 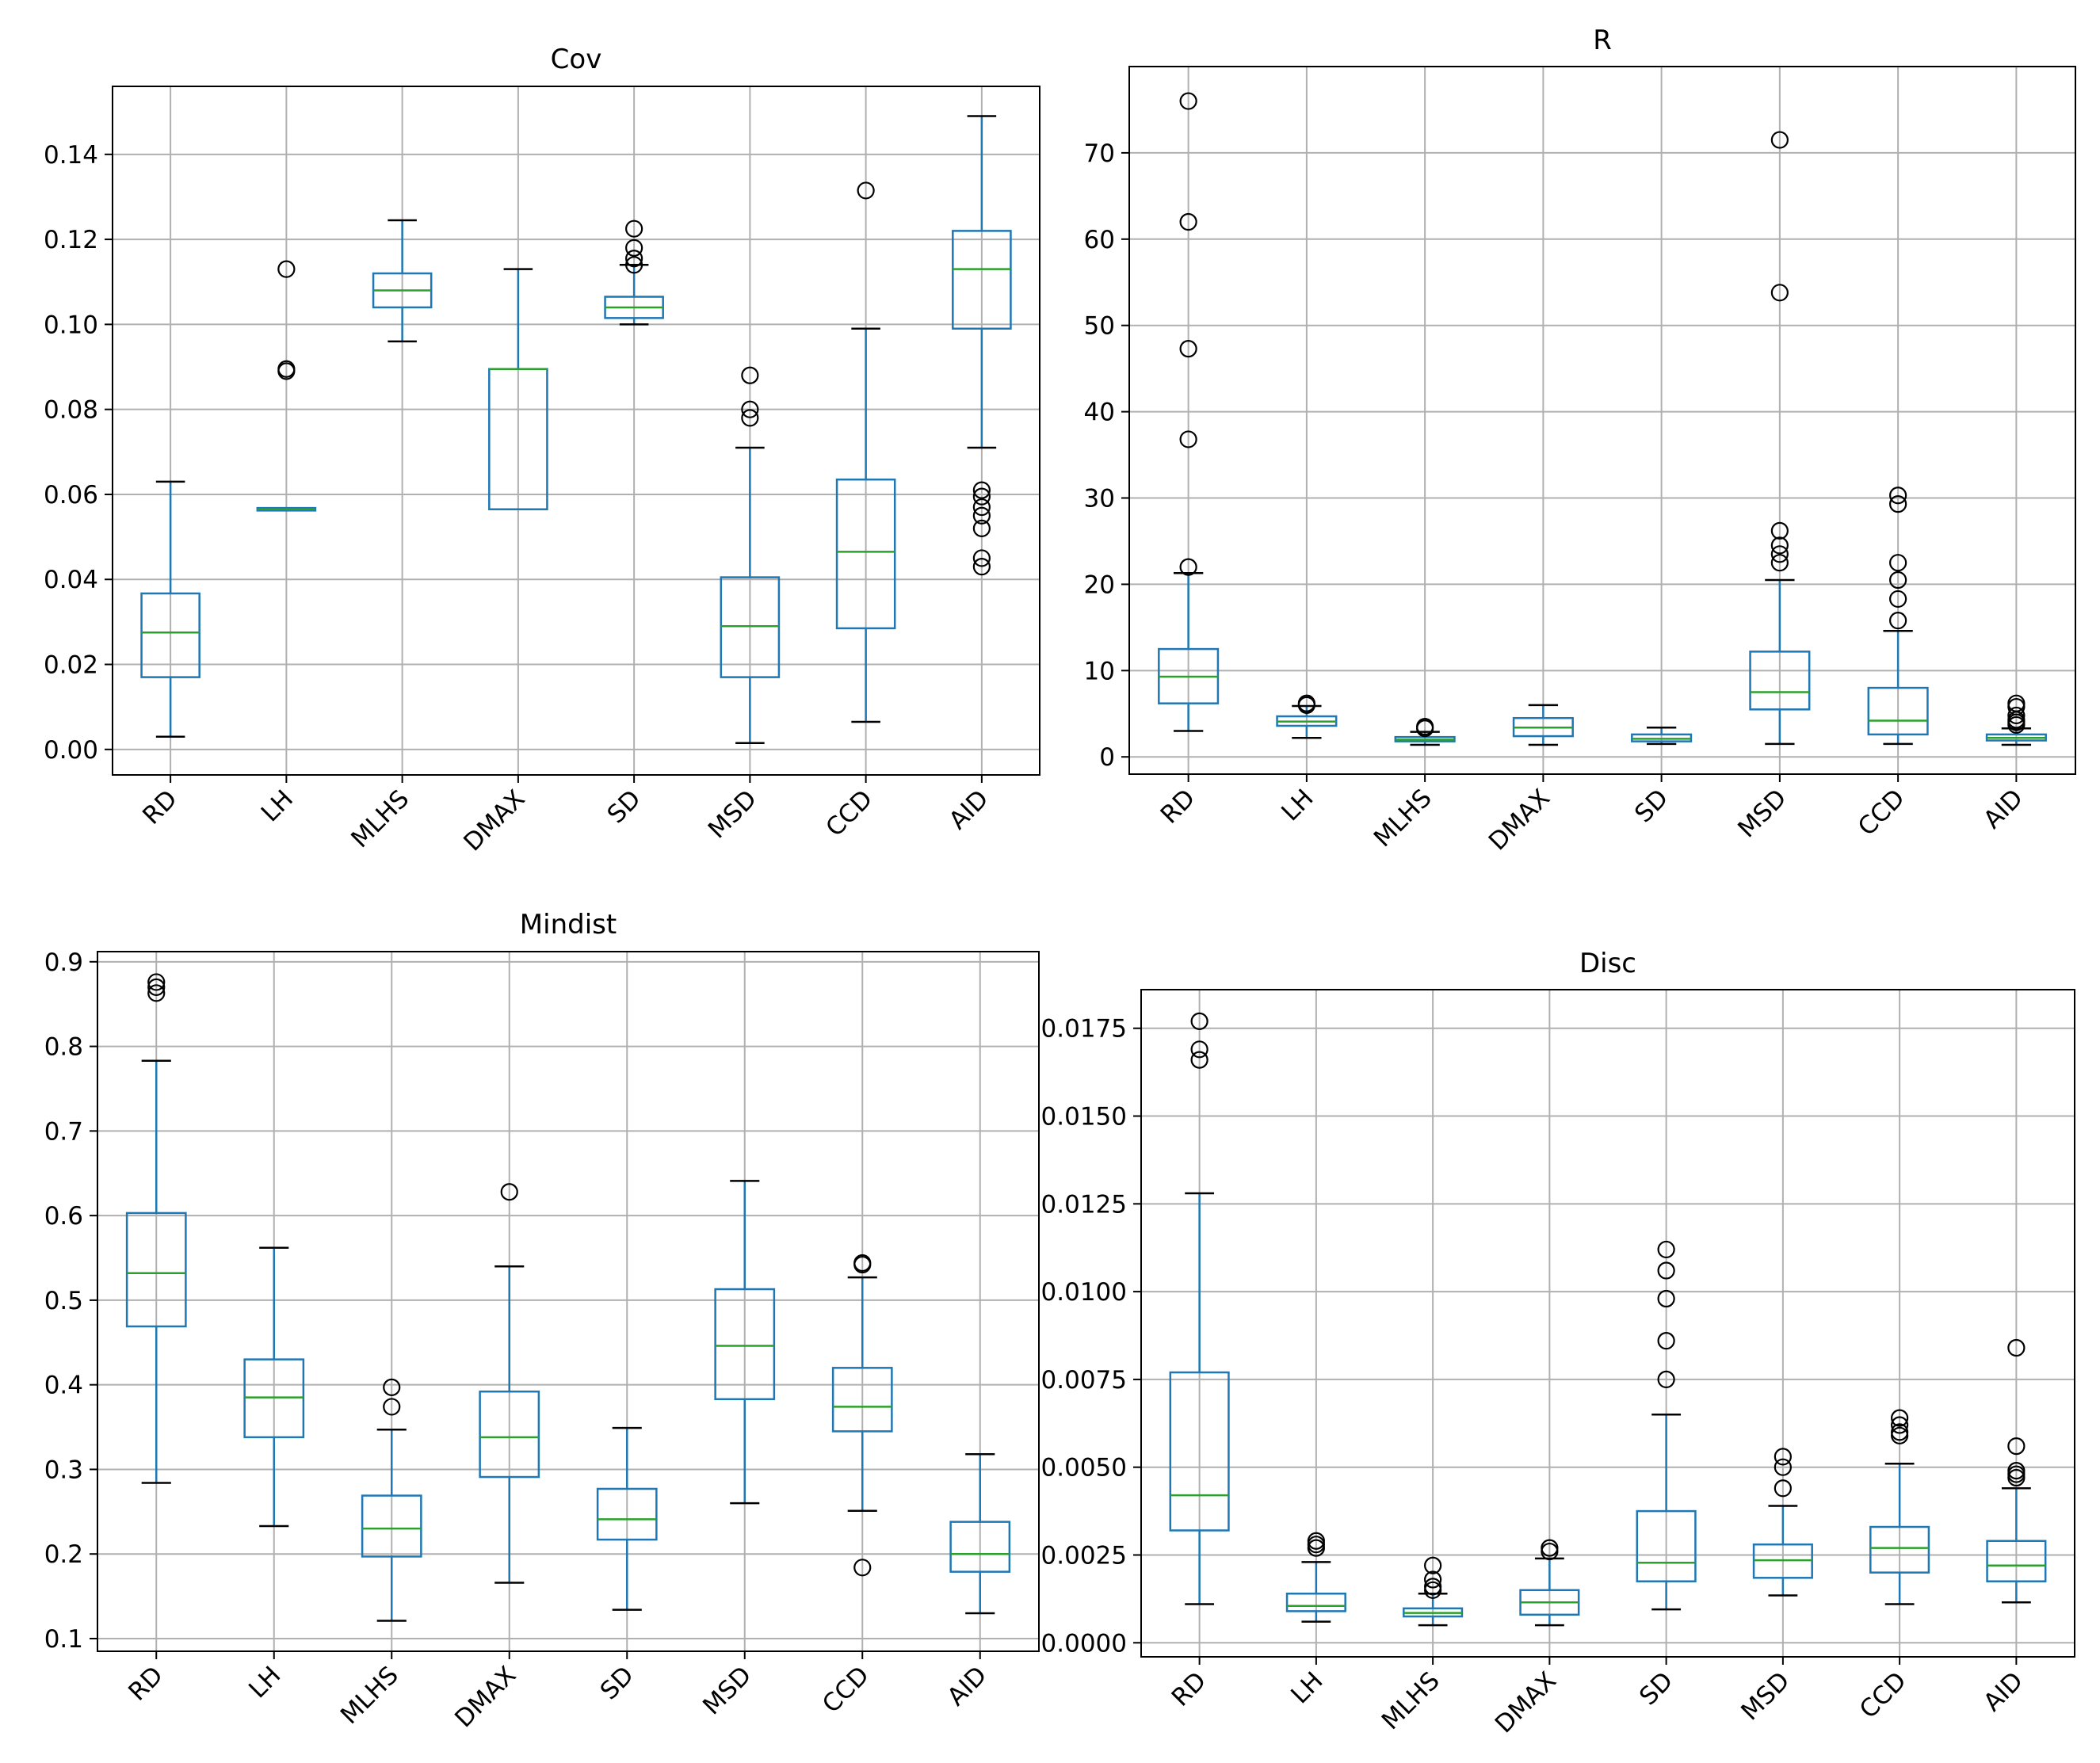 I want to click on x-tick-label: SD, so click(x=1651, y=806).